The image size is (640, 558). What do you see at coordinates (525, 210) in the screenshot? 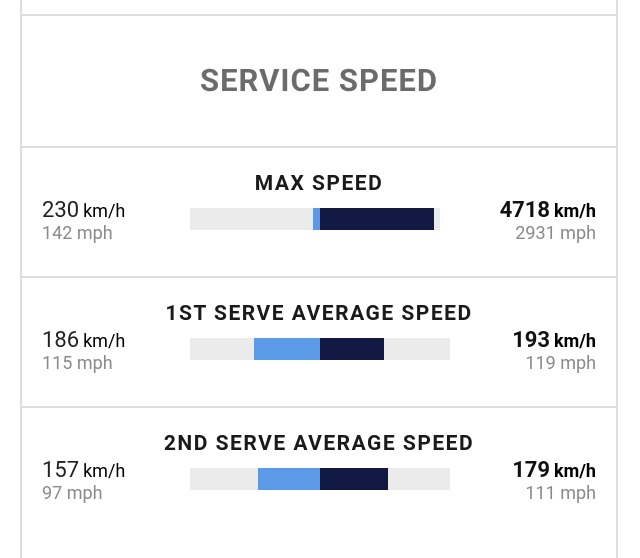
I see `player2-kmh: 4718` at bounding box center [525, 210].